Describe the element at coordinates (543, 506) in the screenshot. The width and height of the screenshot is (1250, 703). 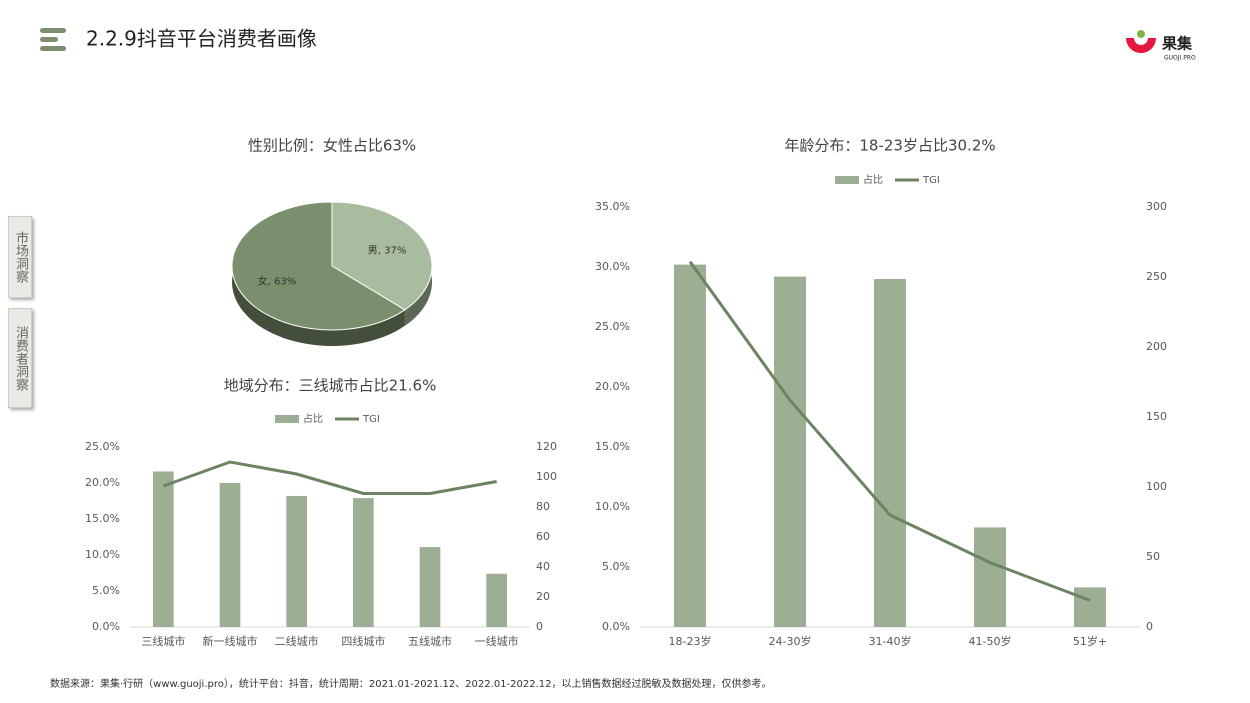
I see `y2-tick-label: 80` at that location.